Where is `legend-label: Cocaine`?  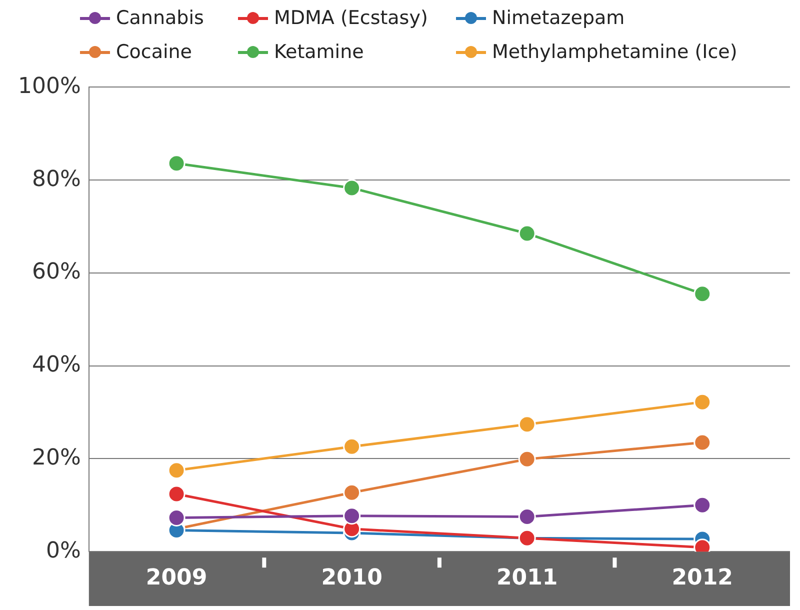 legend-label: Cocaine is located at coordinates (154, 52).